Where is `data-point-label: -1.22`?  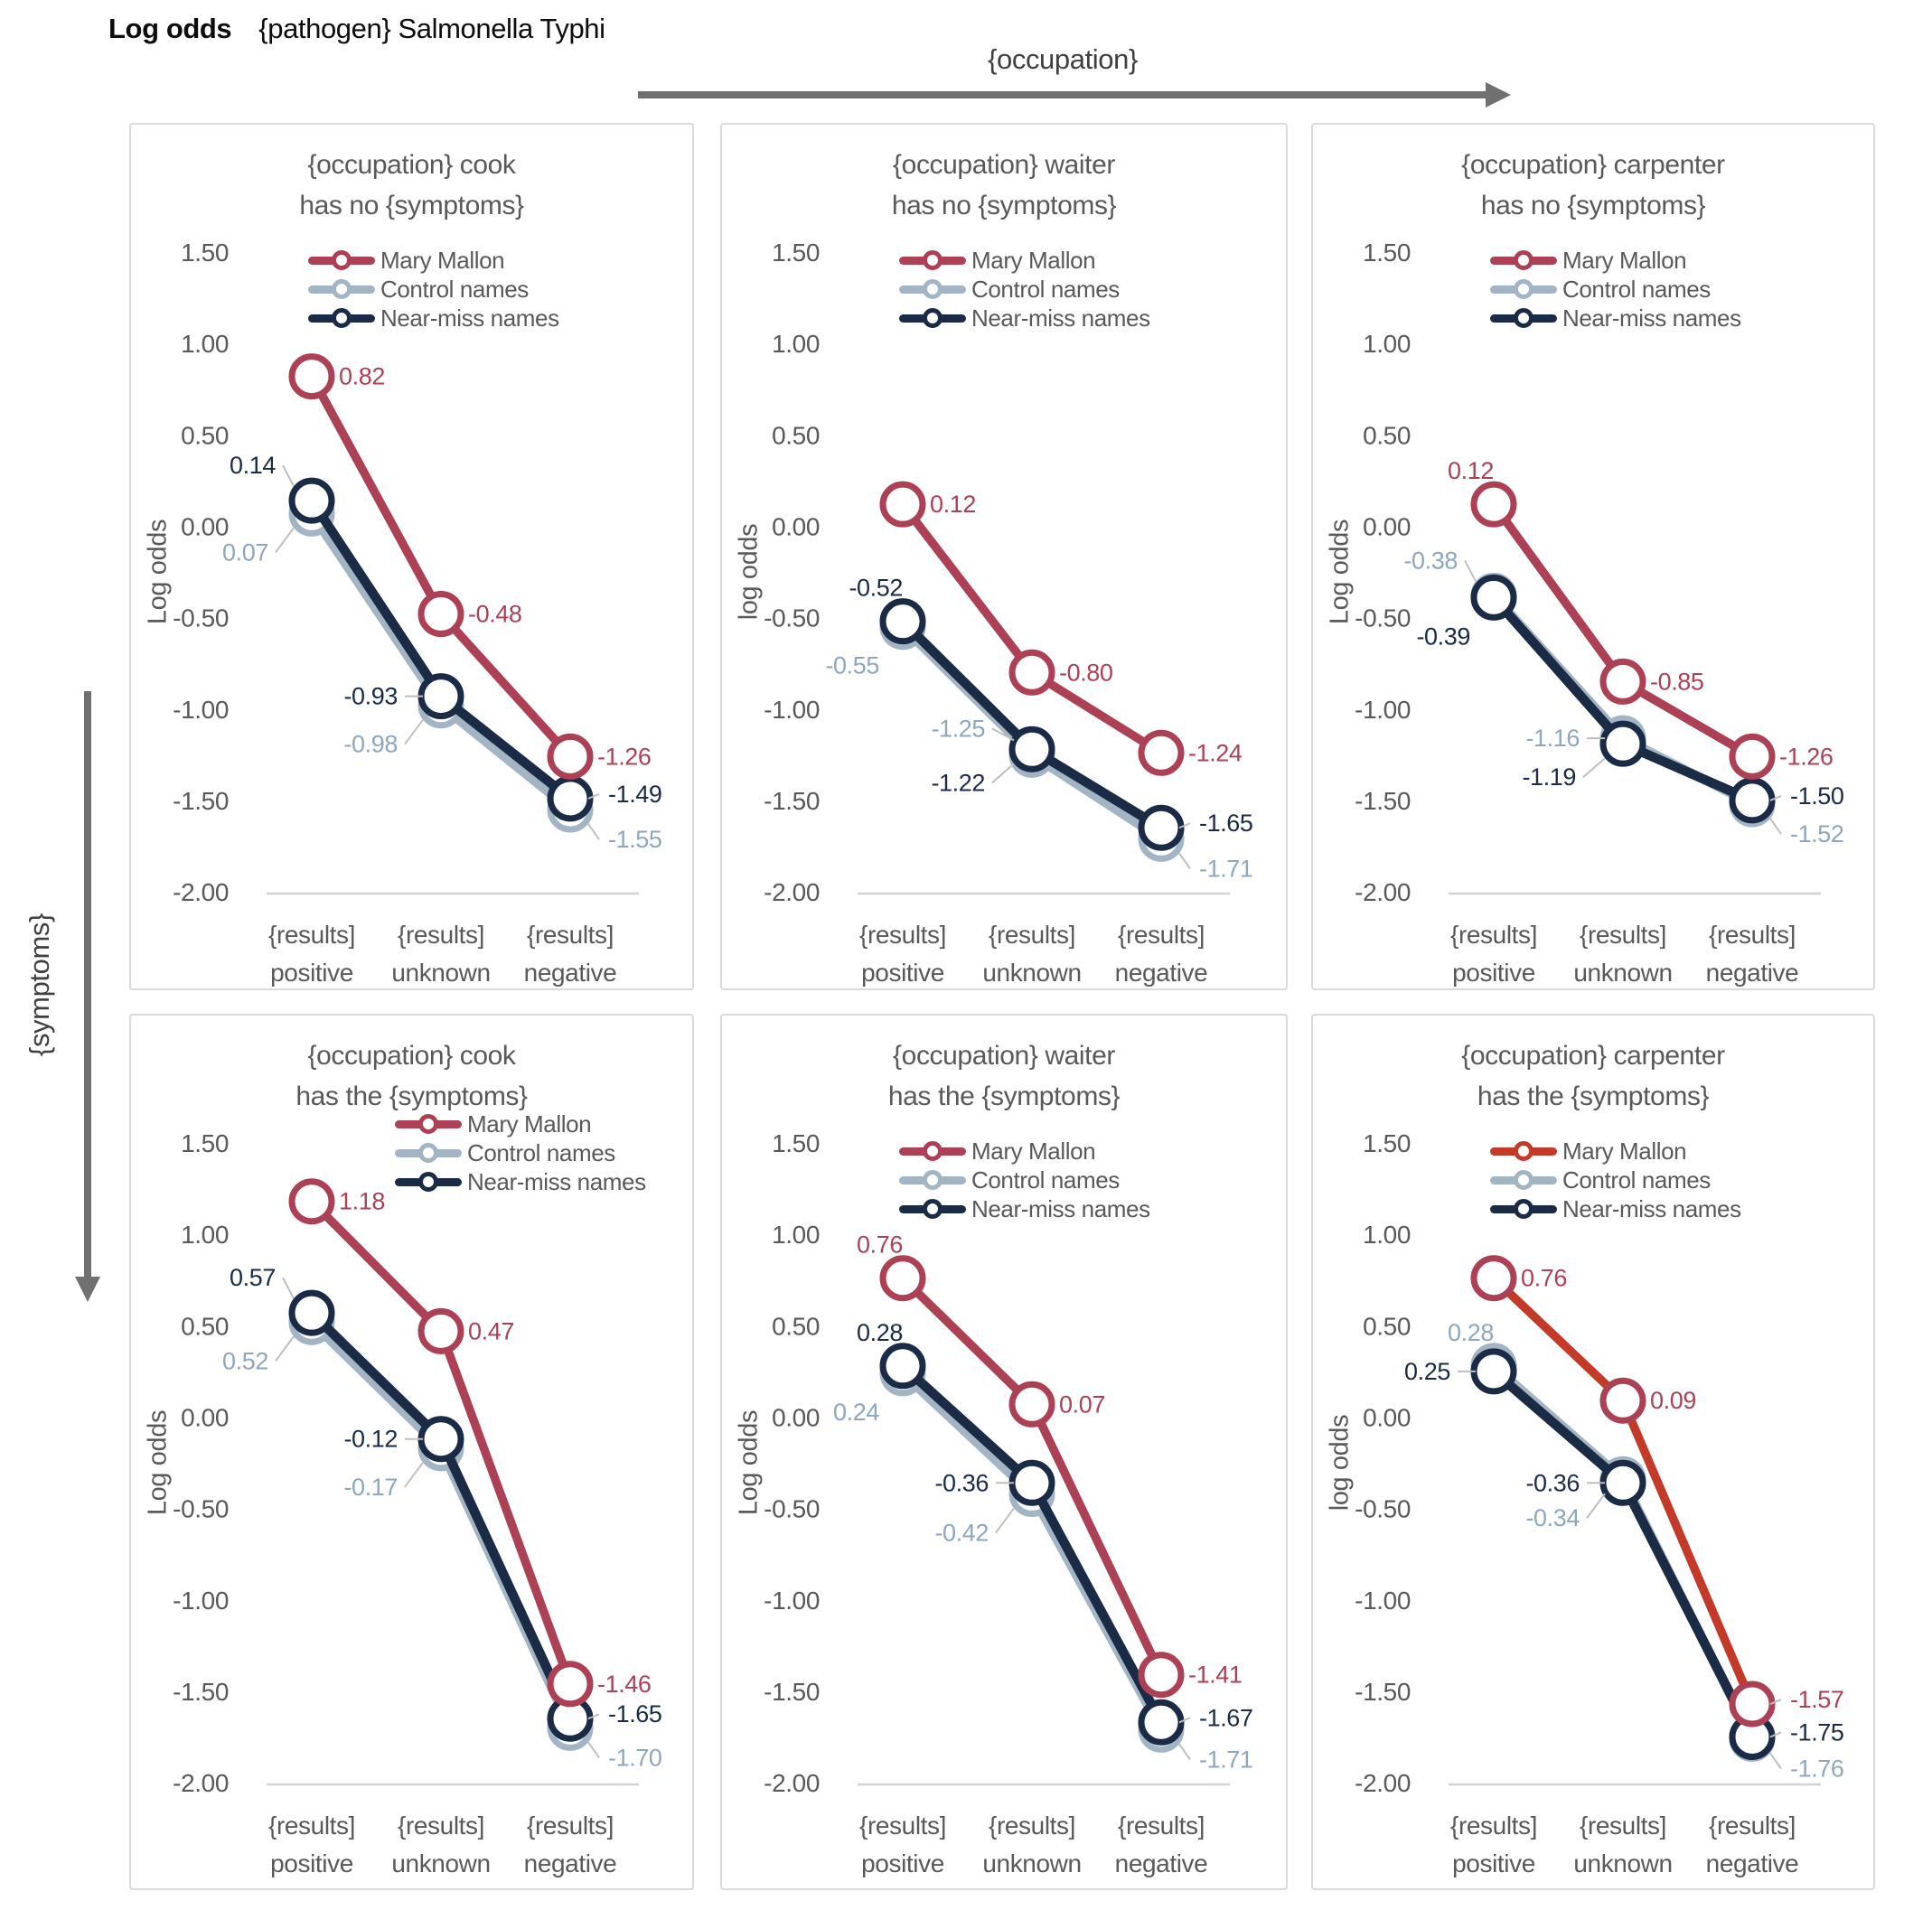 data-point-label: -1.22 is located at coordinates (958, 782).